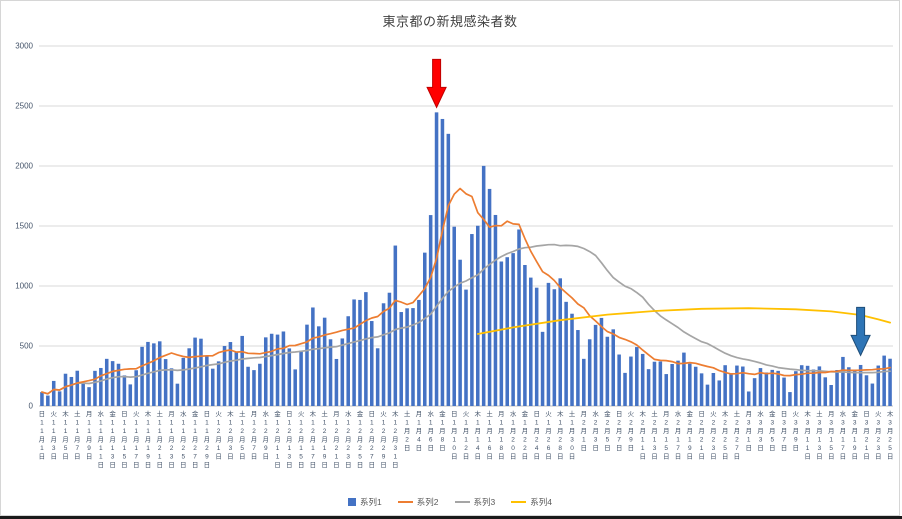 The image size is (902, 519). I want to click on legend-item-2: 系列2, so click(418, 502).